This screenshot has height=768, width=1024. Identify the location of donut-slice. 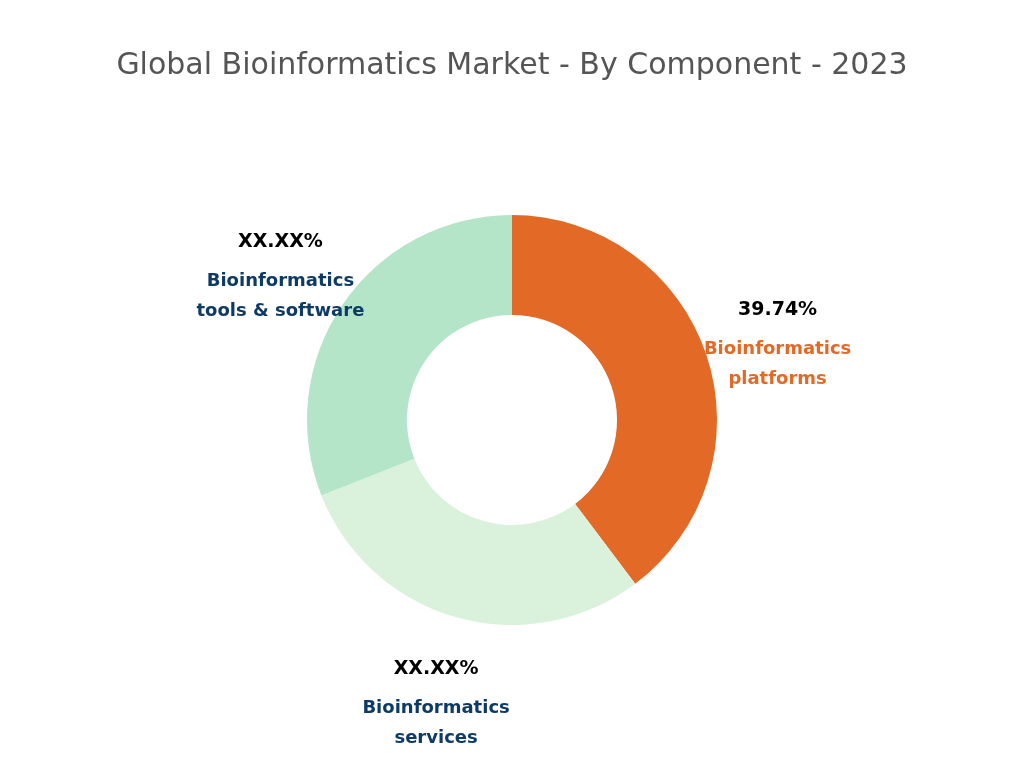
(478, 541).